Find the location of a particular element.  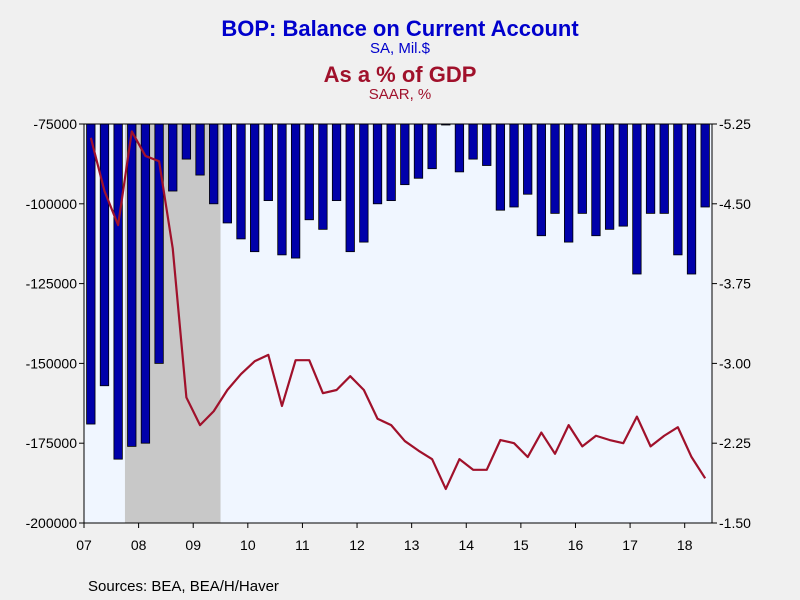

bar-2017Q1 is located at coordinates (637, 199).